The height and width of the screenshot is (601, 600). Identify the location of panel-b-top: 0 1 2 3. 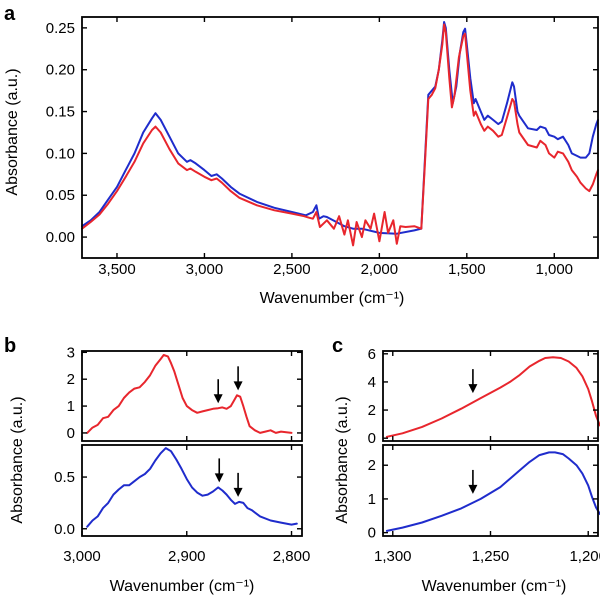
(185, 393).